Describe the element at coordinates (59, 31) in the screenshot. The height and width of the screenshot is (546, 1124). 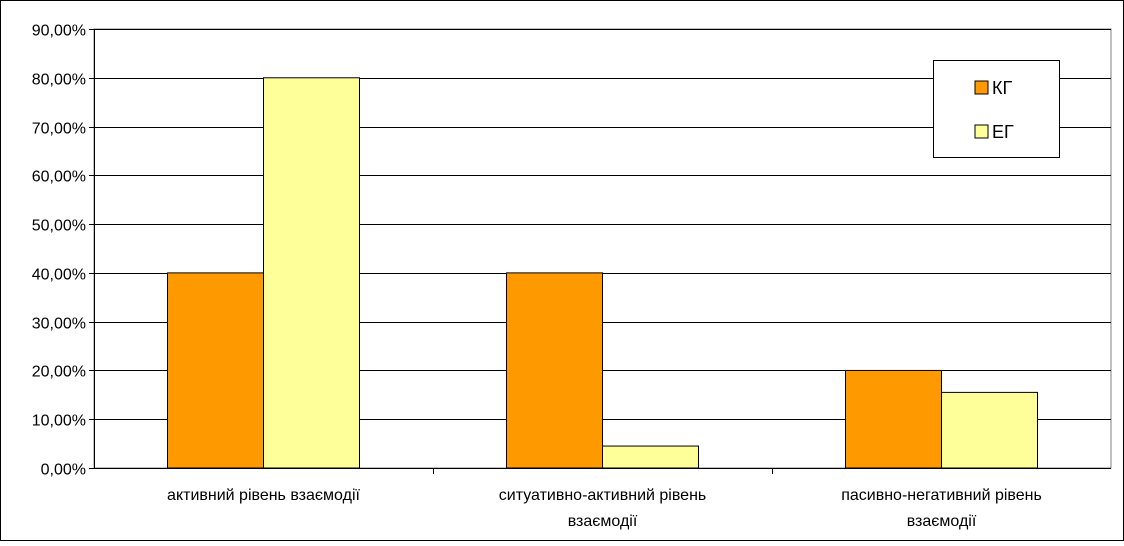
I see `y-tick-label: 90,00%` at that location.